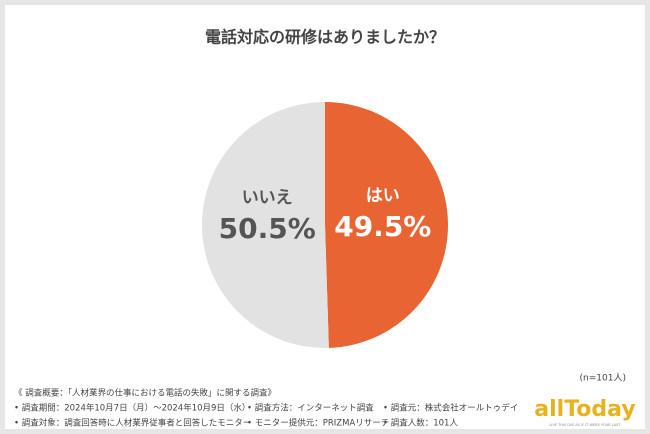 Image resolution: width=650 pixels, height=434 pixels. What do you see at coordinates (450, 408) in the screenshot?
I see `footer-note: • 調査元：株式会社オールトゥデイ` at bounding box center [450, 408].